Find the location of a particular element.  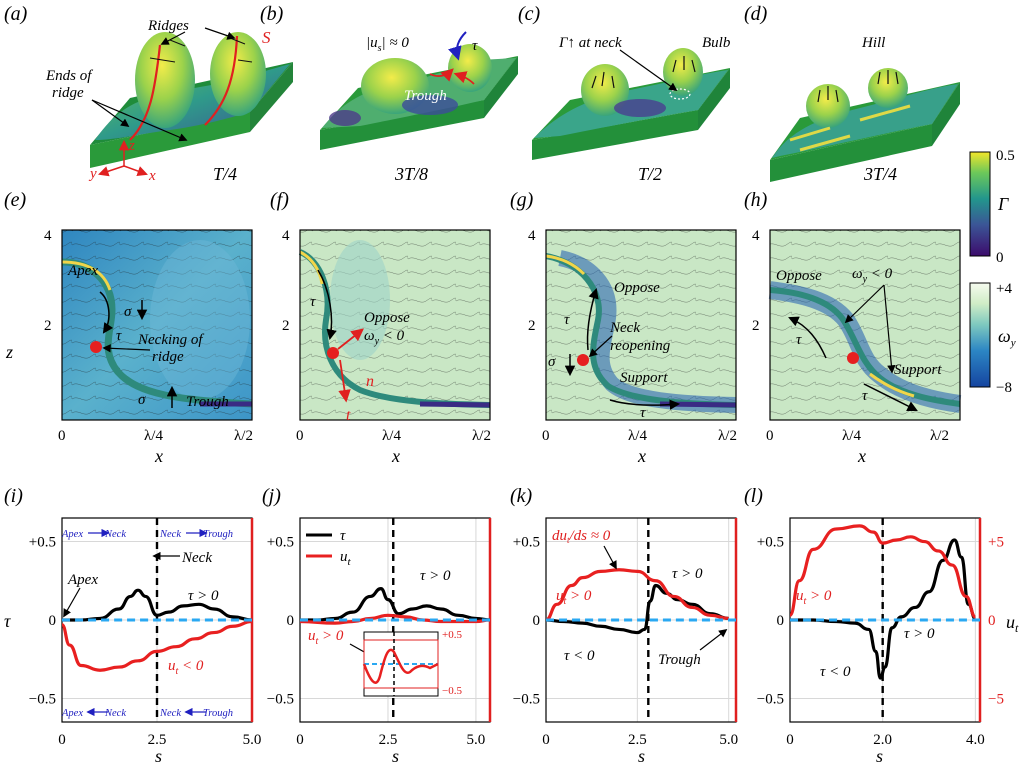

annotation-tau-g2: τ is located at coordinates (643, 413).